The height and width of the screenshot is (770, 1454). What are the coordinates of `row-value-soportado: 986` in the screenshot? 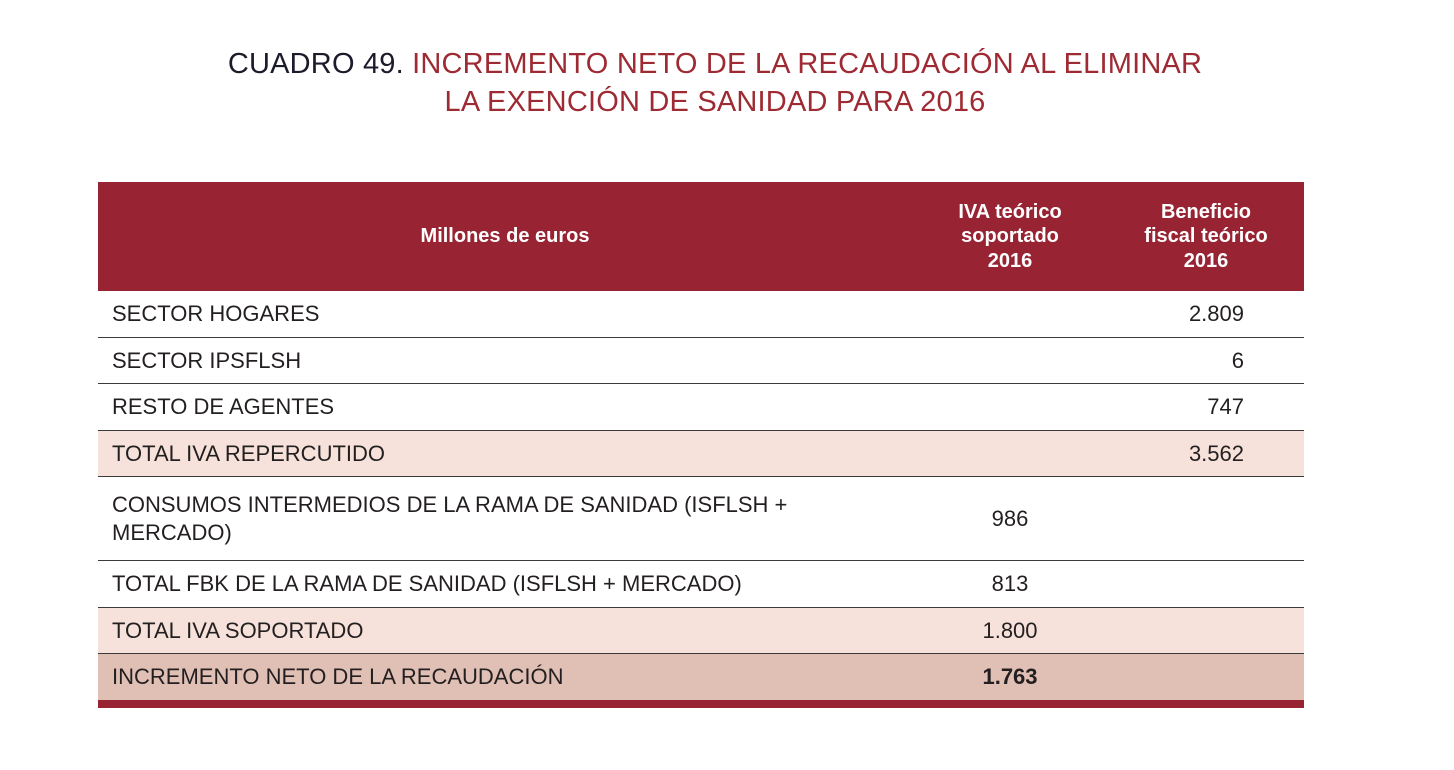 It's located at (1010, 518).